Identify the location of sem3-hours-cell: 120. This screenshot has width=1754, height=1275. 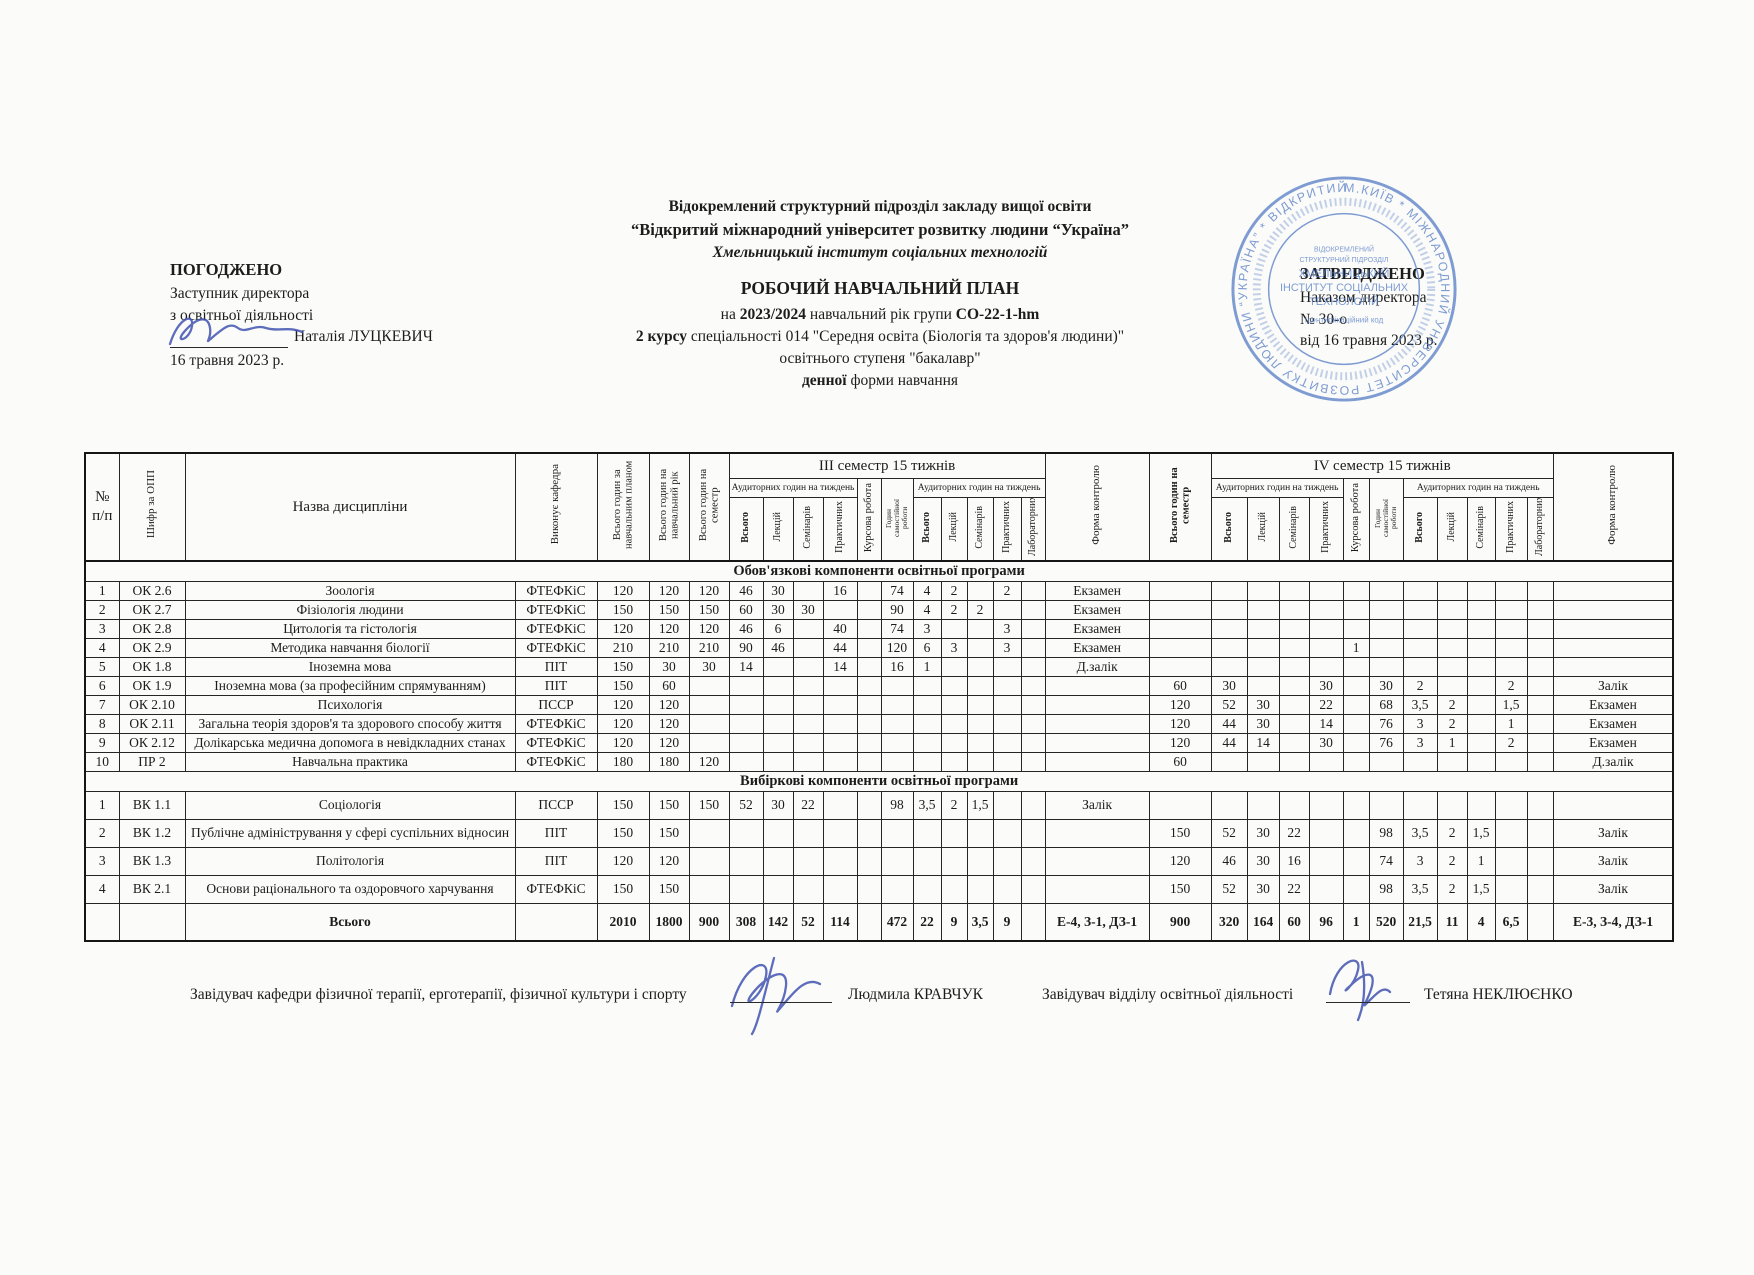
(709, 629).